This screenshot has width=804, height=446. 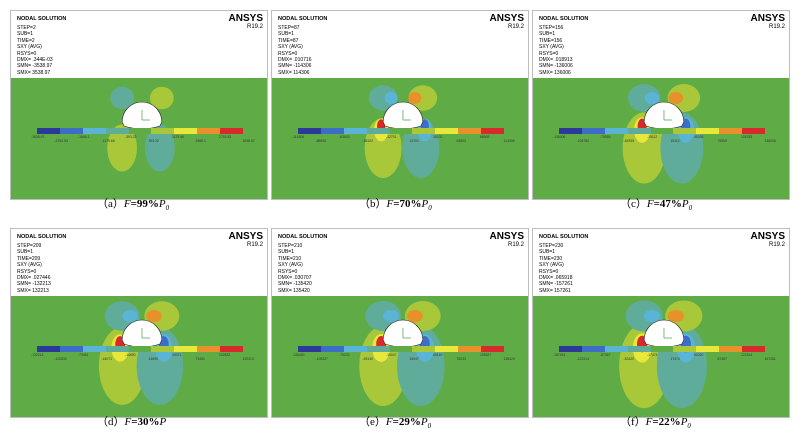 I want to click on caption-prefix: （a）, so click(x=110, y=204).